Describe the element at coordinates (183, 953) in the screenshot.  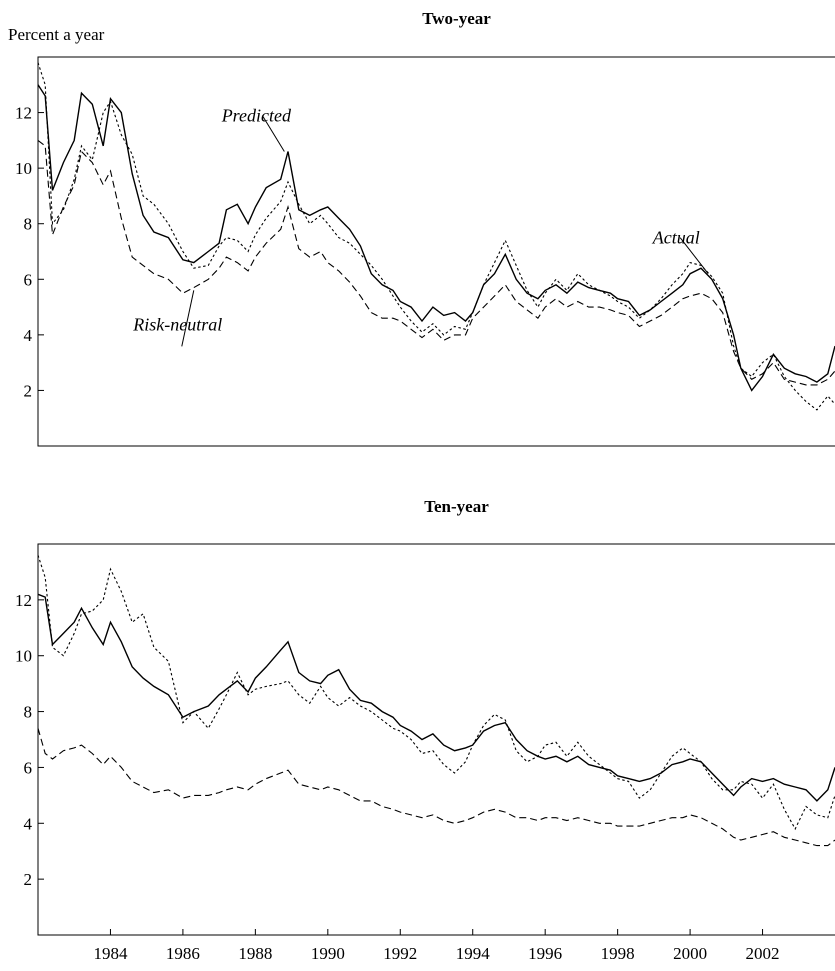
I see `ten-year-x-tick-label: 1986` at that location.